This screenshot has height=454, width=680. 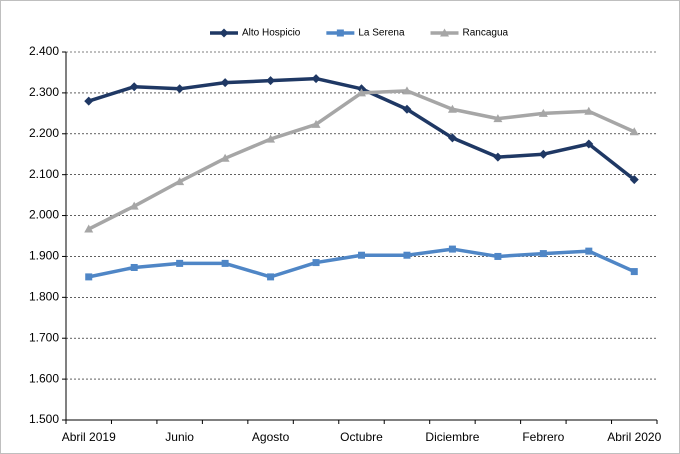 What do you see at coordinates (271, 437) in the screenshot?
I see `x-tick-label: Agosto` at bounding box center [271, 437].